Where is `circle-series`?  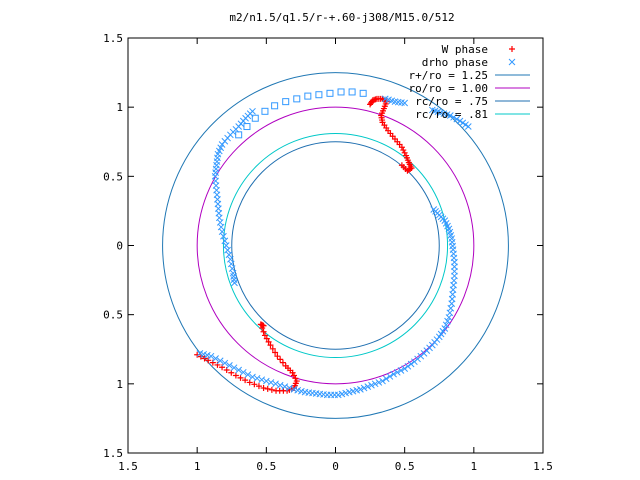 circle-series is located at coordinates (335, 245).